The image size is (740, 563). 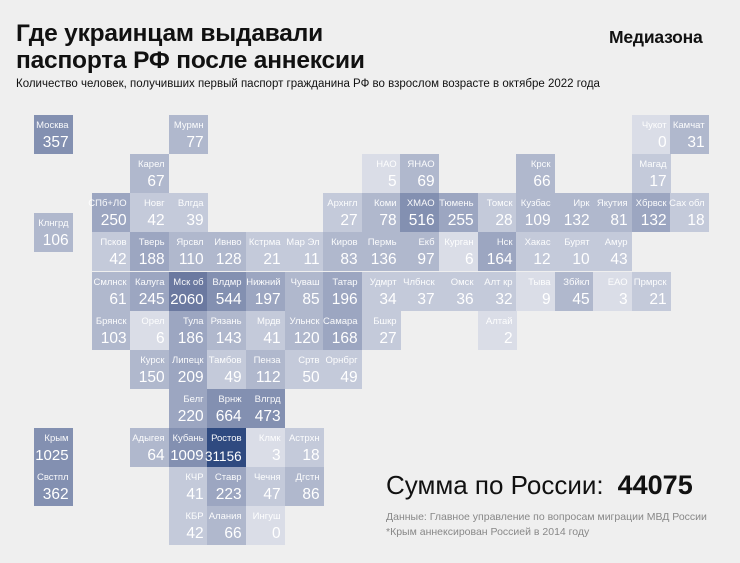 I want to click on region-tile: Орнбрг 49, so click(x=342, y=369).